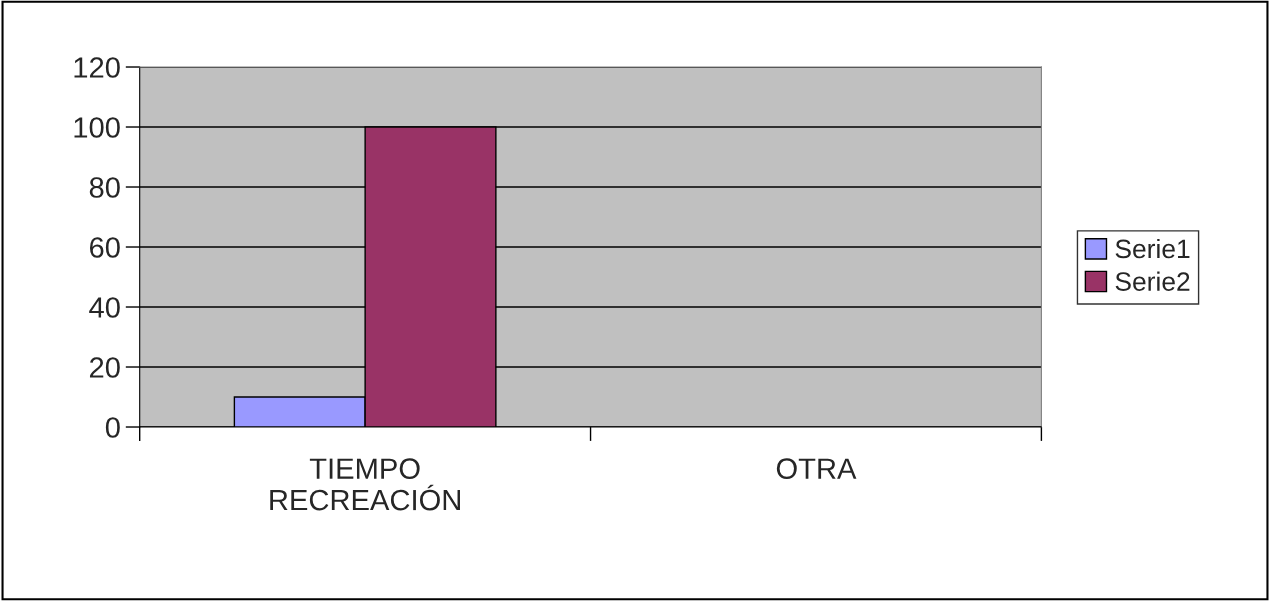  Describe the element at coordinates (1152, 281) in the screenshot. I see `legend-label: Serie2` at that location.